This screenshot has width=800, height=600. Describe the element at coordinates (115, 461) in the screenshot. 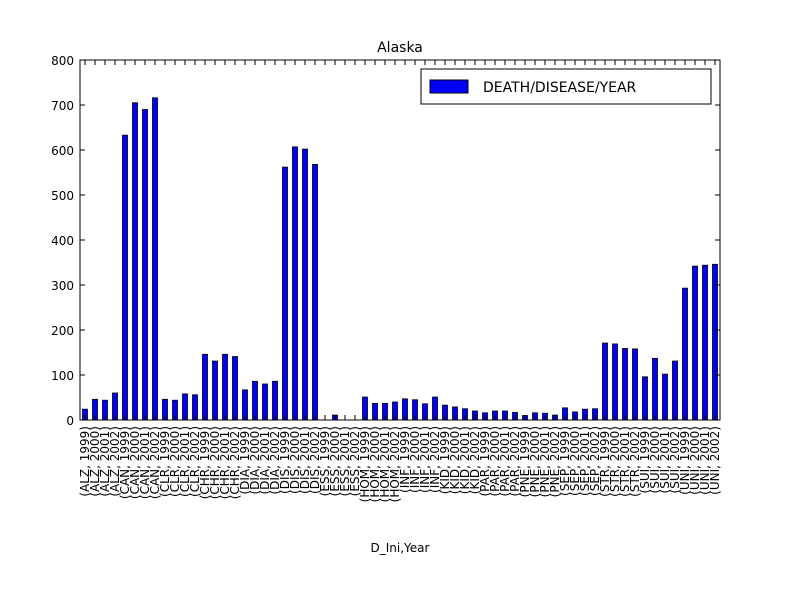

I see `x-tick-label: (ALZ, 2002)` at that location.